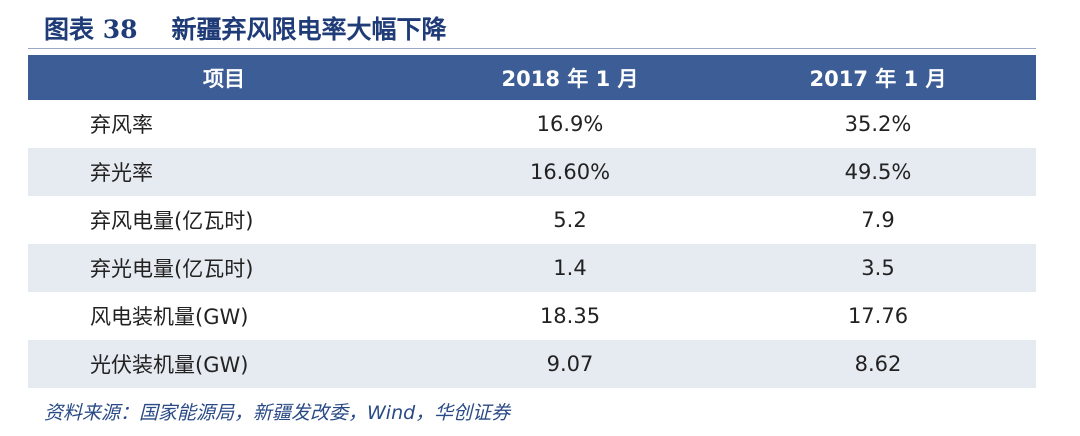 This screenshot has width=1080, height=436. I want to click on table-row: 弃光电量(亿瓦时) 1.4 3.5, so click(532, 268).